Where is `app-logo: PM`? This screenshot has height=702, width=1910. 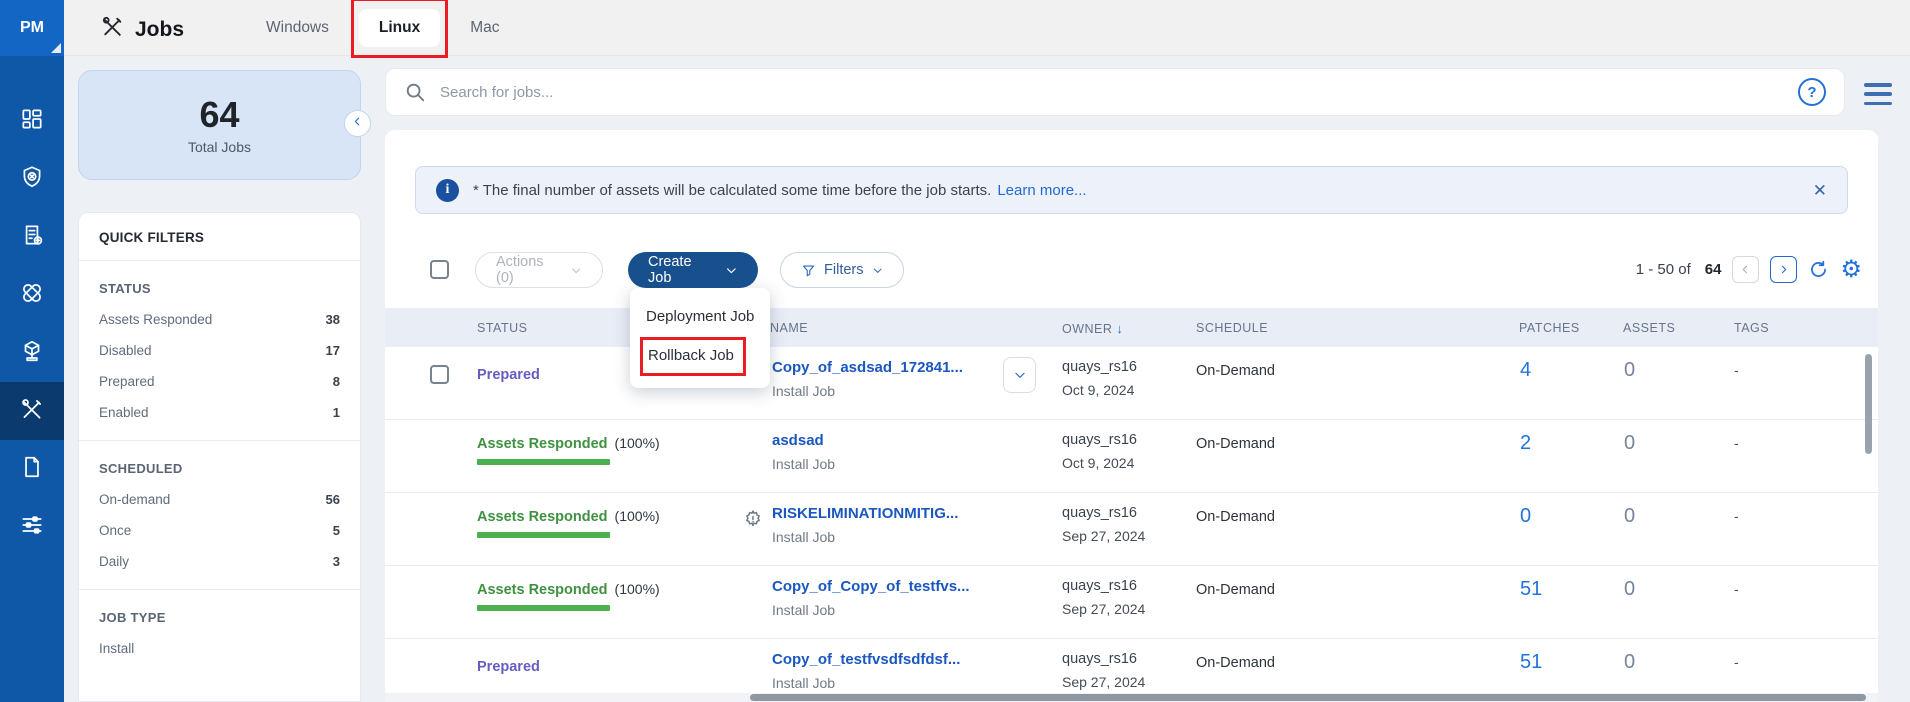
app-logo: PM is located at coordinates (32, 28).